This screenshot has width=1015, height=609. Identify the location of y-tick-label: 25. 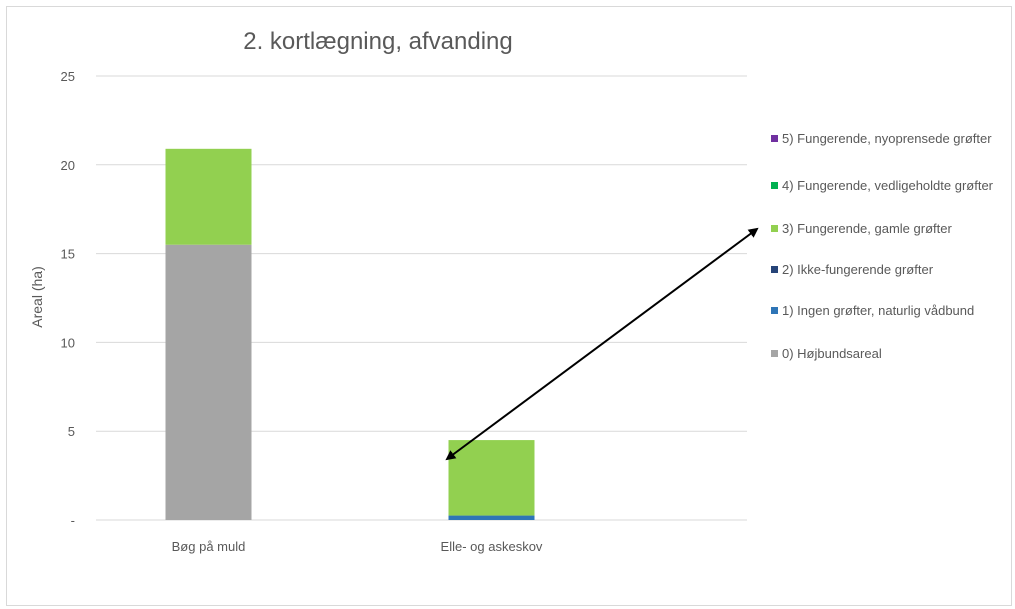
(68, 76).